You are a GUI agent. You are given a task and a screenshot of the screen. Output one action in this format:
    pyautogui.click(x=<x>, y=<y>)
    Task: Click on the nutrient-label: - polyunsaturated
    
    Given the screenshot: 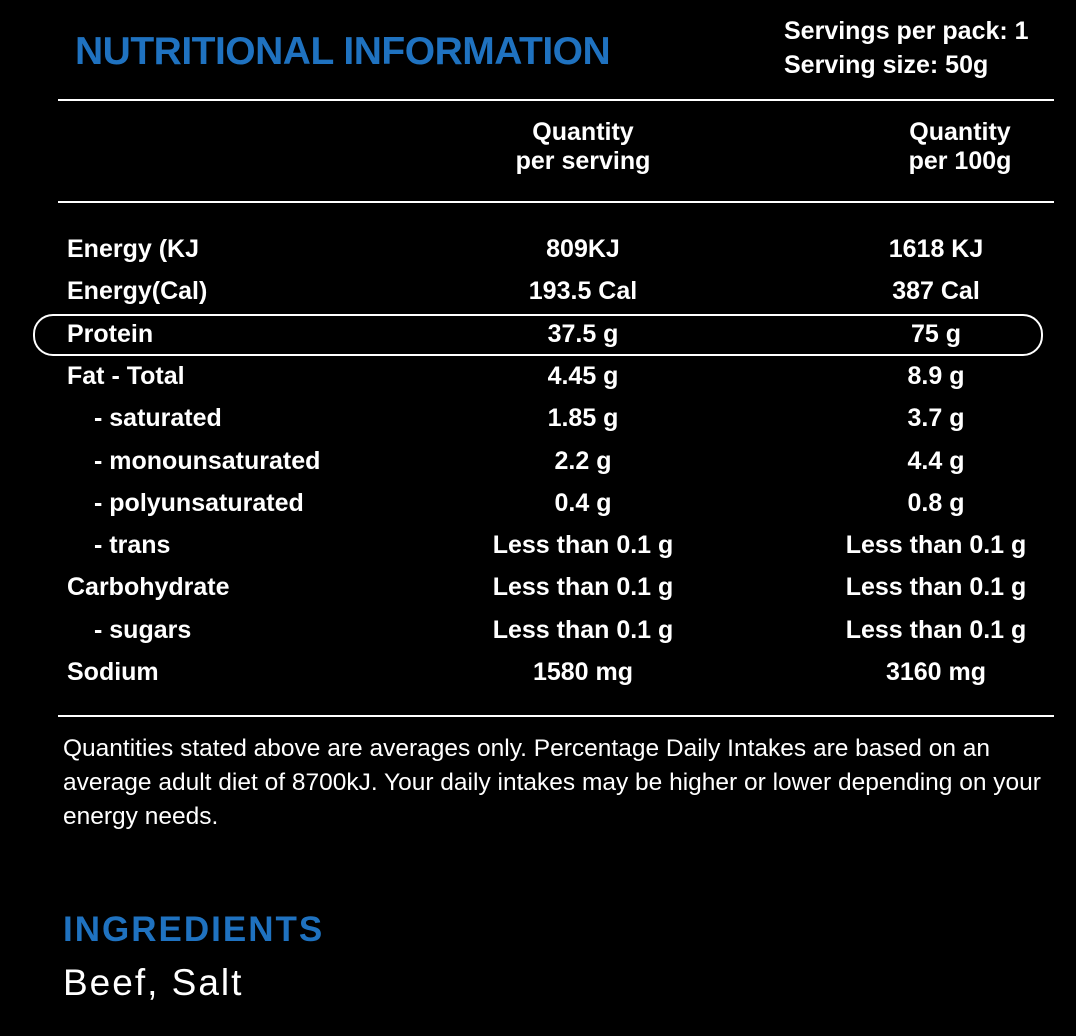 What is the action you would take?
    pyautogui.click(x=199, y=502)
    